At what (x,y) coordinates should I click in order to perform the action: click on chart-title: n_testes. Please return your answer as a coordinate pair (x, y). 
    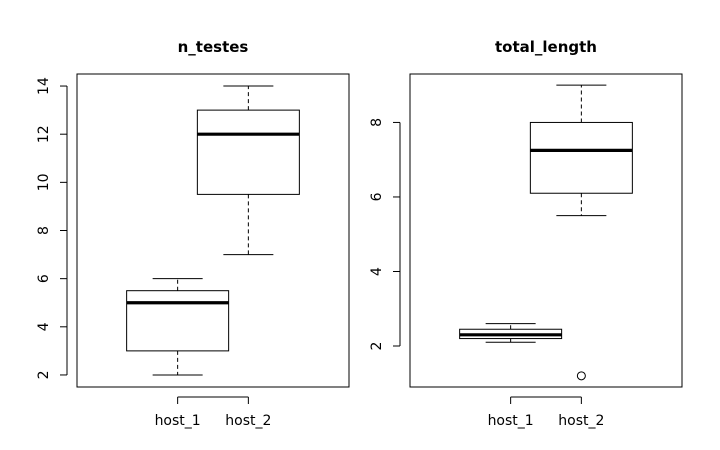
    Looking at the image, I should click on (213, 47).